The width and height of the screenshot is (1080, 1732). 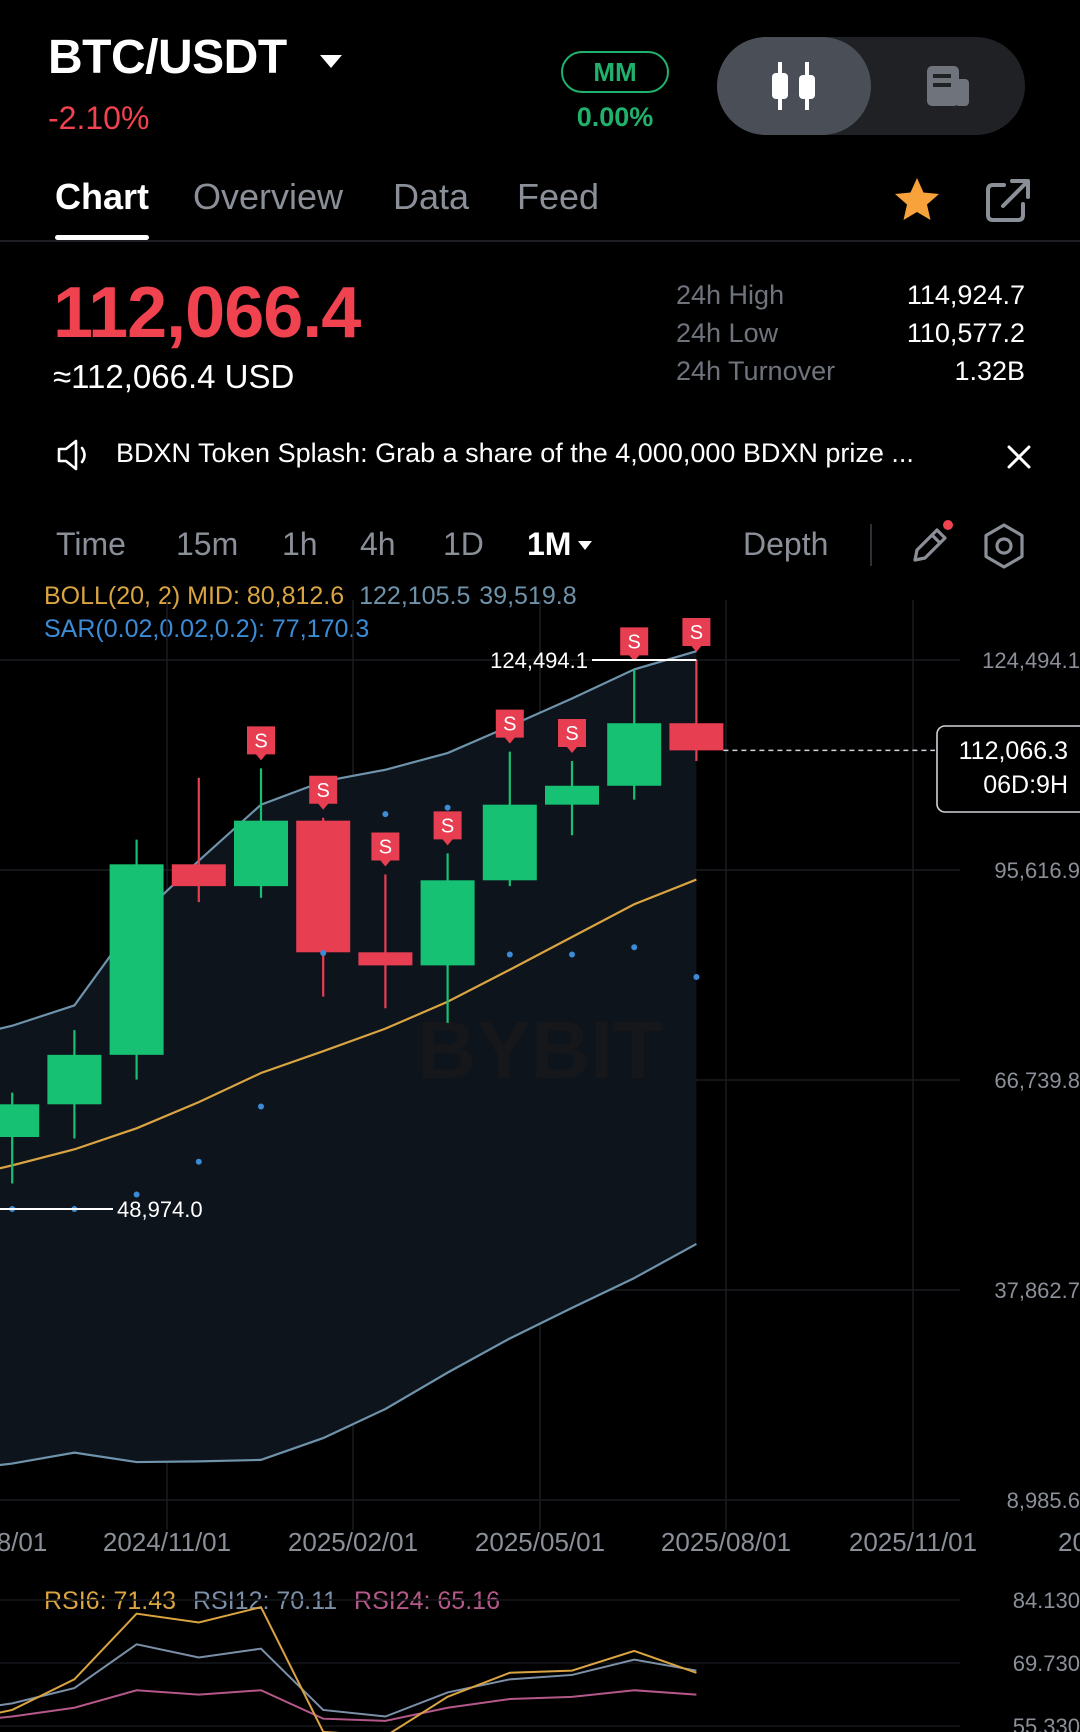 What do you see at coordinates (348, 1705) in the screenshot?
I see `rsi24-line` at bounding box center [348, 1705].